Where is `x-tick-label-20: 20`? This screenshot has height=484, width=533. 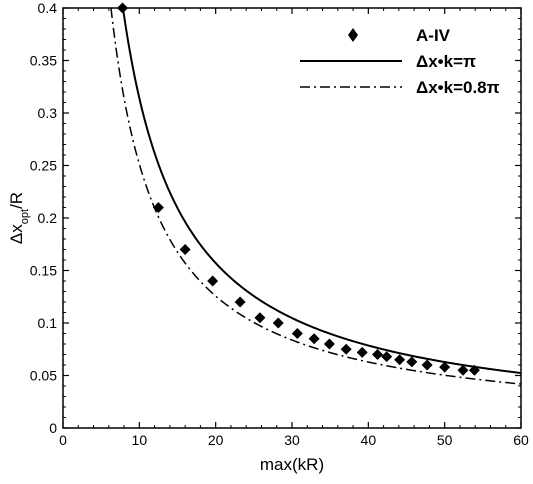
x-tick-label-20: 20 is located at coordinates (216, 440).